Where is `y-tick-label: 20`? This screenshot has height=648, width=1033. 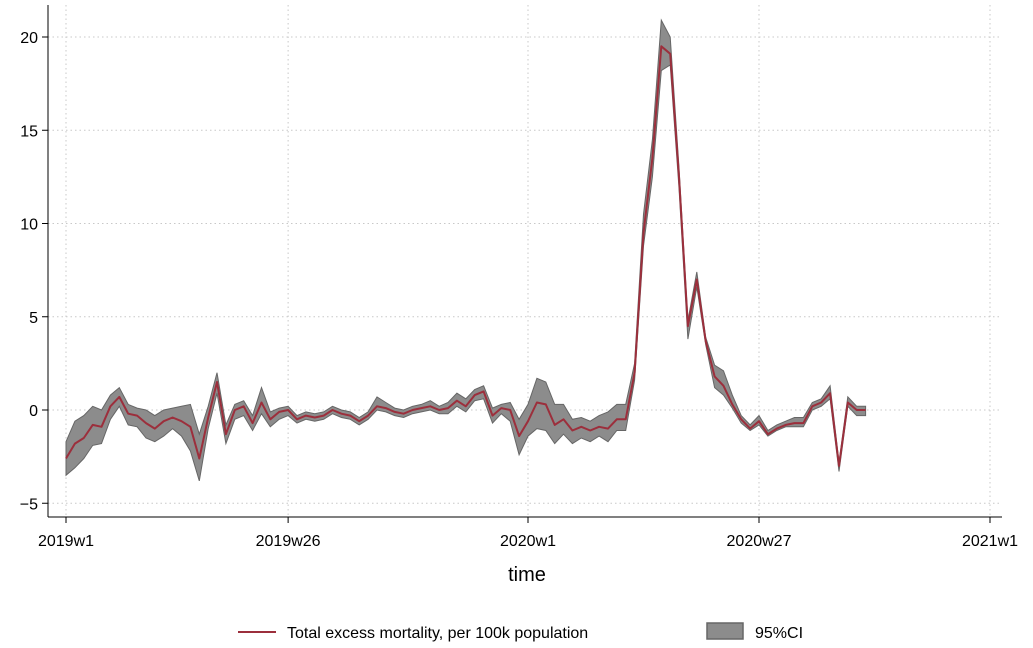 y-tick-label: 20 is located at coordinates (29, 38).